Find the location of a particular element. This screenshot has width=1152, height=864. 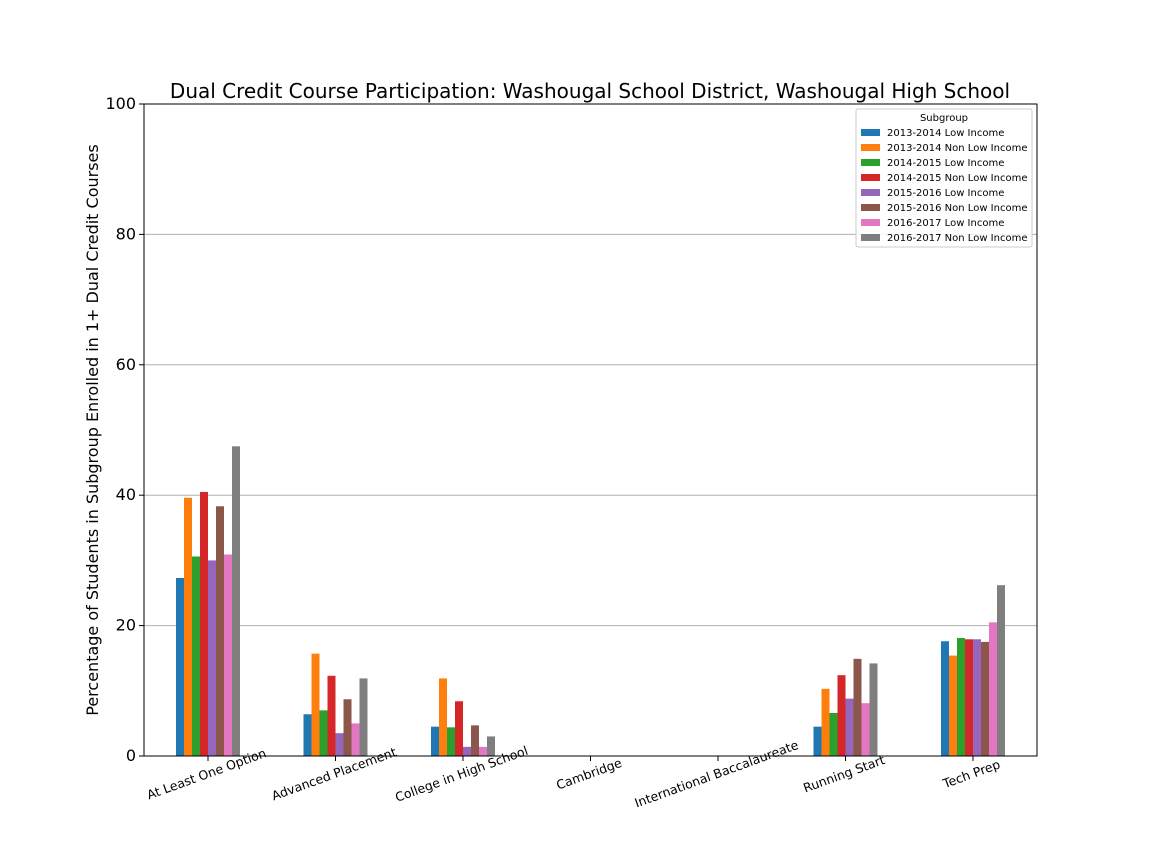

y-tick-label: 40 is located at coordinates (126, 494).